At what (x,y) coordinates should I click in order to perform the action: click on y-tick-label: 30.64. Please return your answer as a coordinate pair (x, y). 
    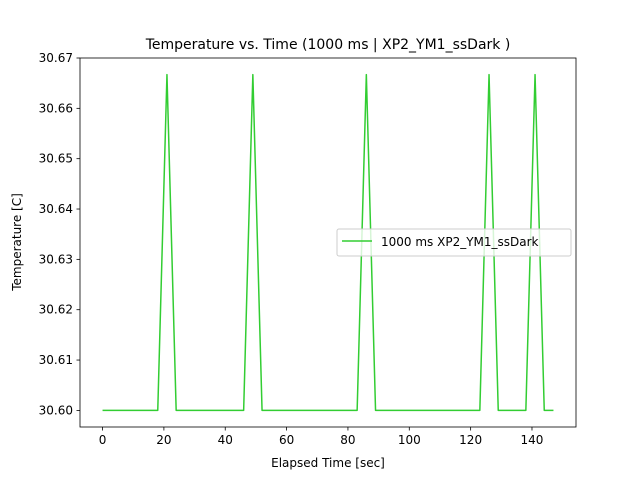
    Looking at the image, I should click on (56, 209).